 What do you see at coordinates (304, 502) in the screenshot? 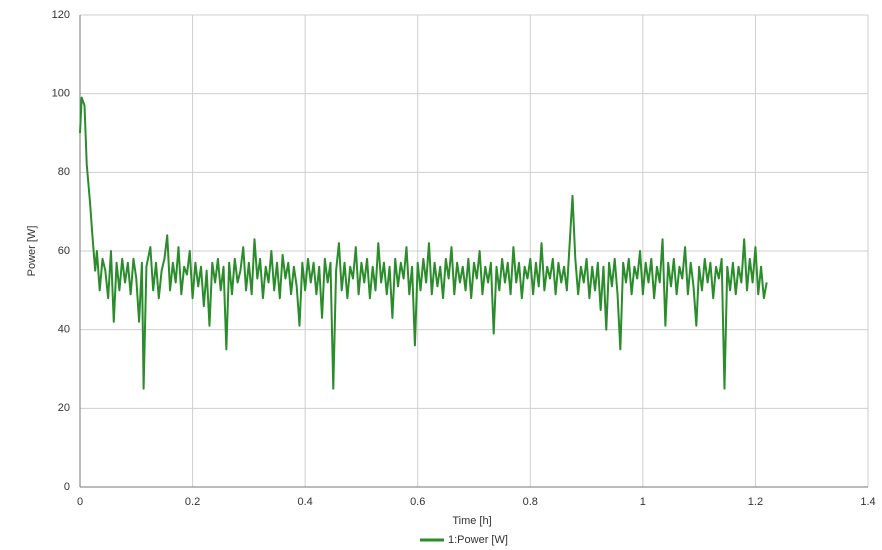
I see `x-tick-label: 0.4` at bounding box center [304, 502].